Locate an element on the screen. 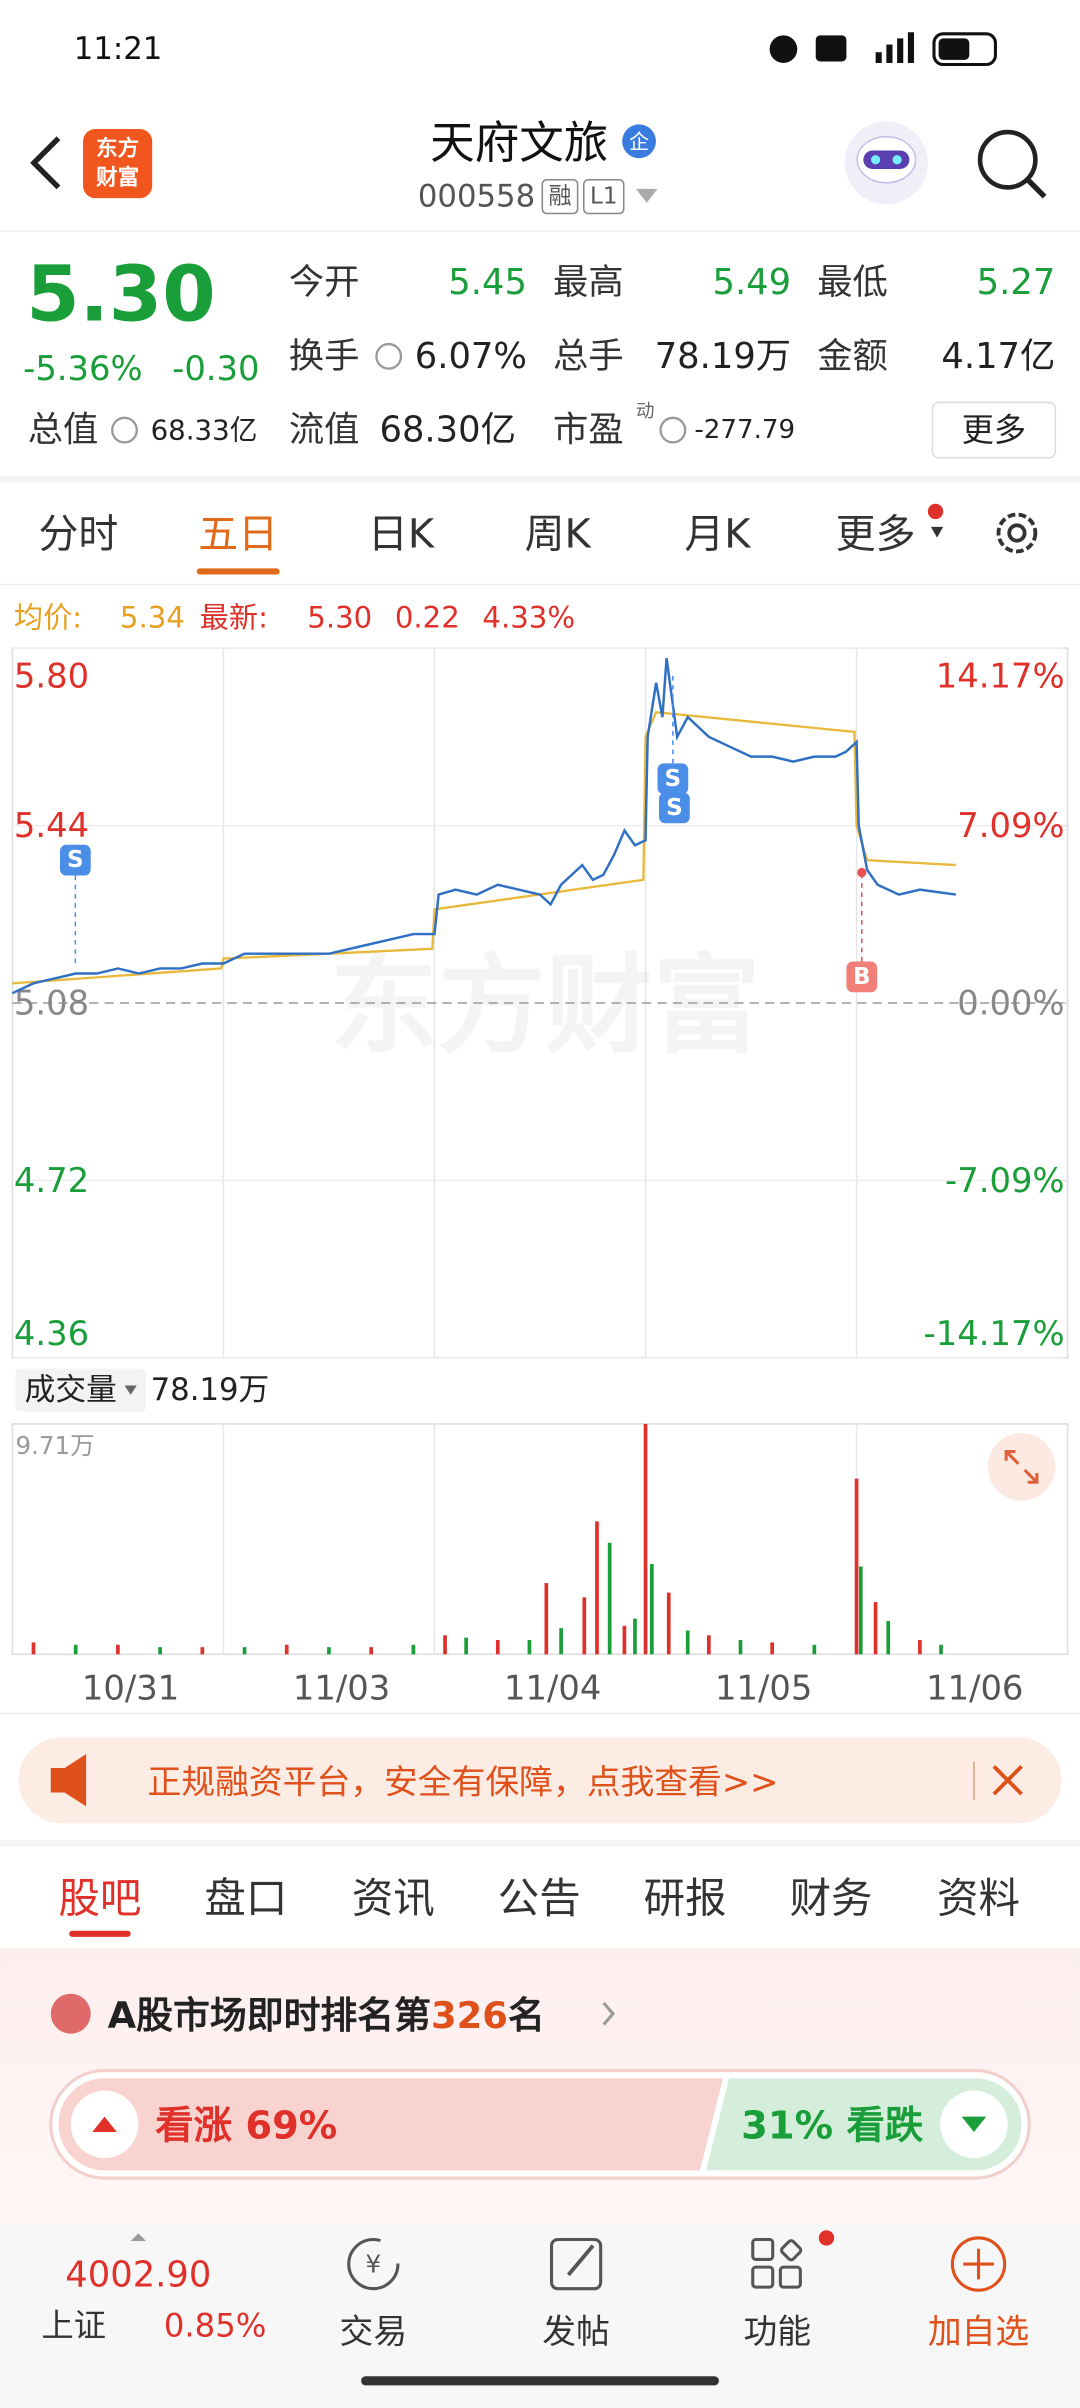  section-tab: 财务 is located at coordinates (831, 1899).